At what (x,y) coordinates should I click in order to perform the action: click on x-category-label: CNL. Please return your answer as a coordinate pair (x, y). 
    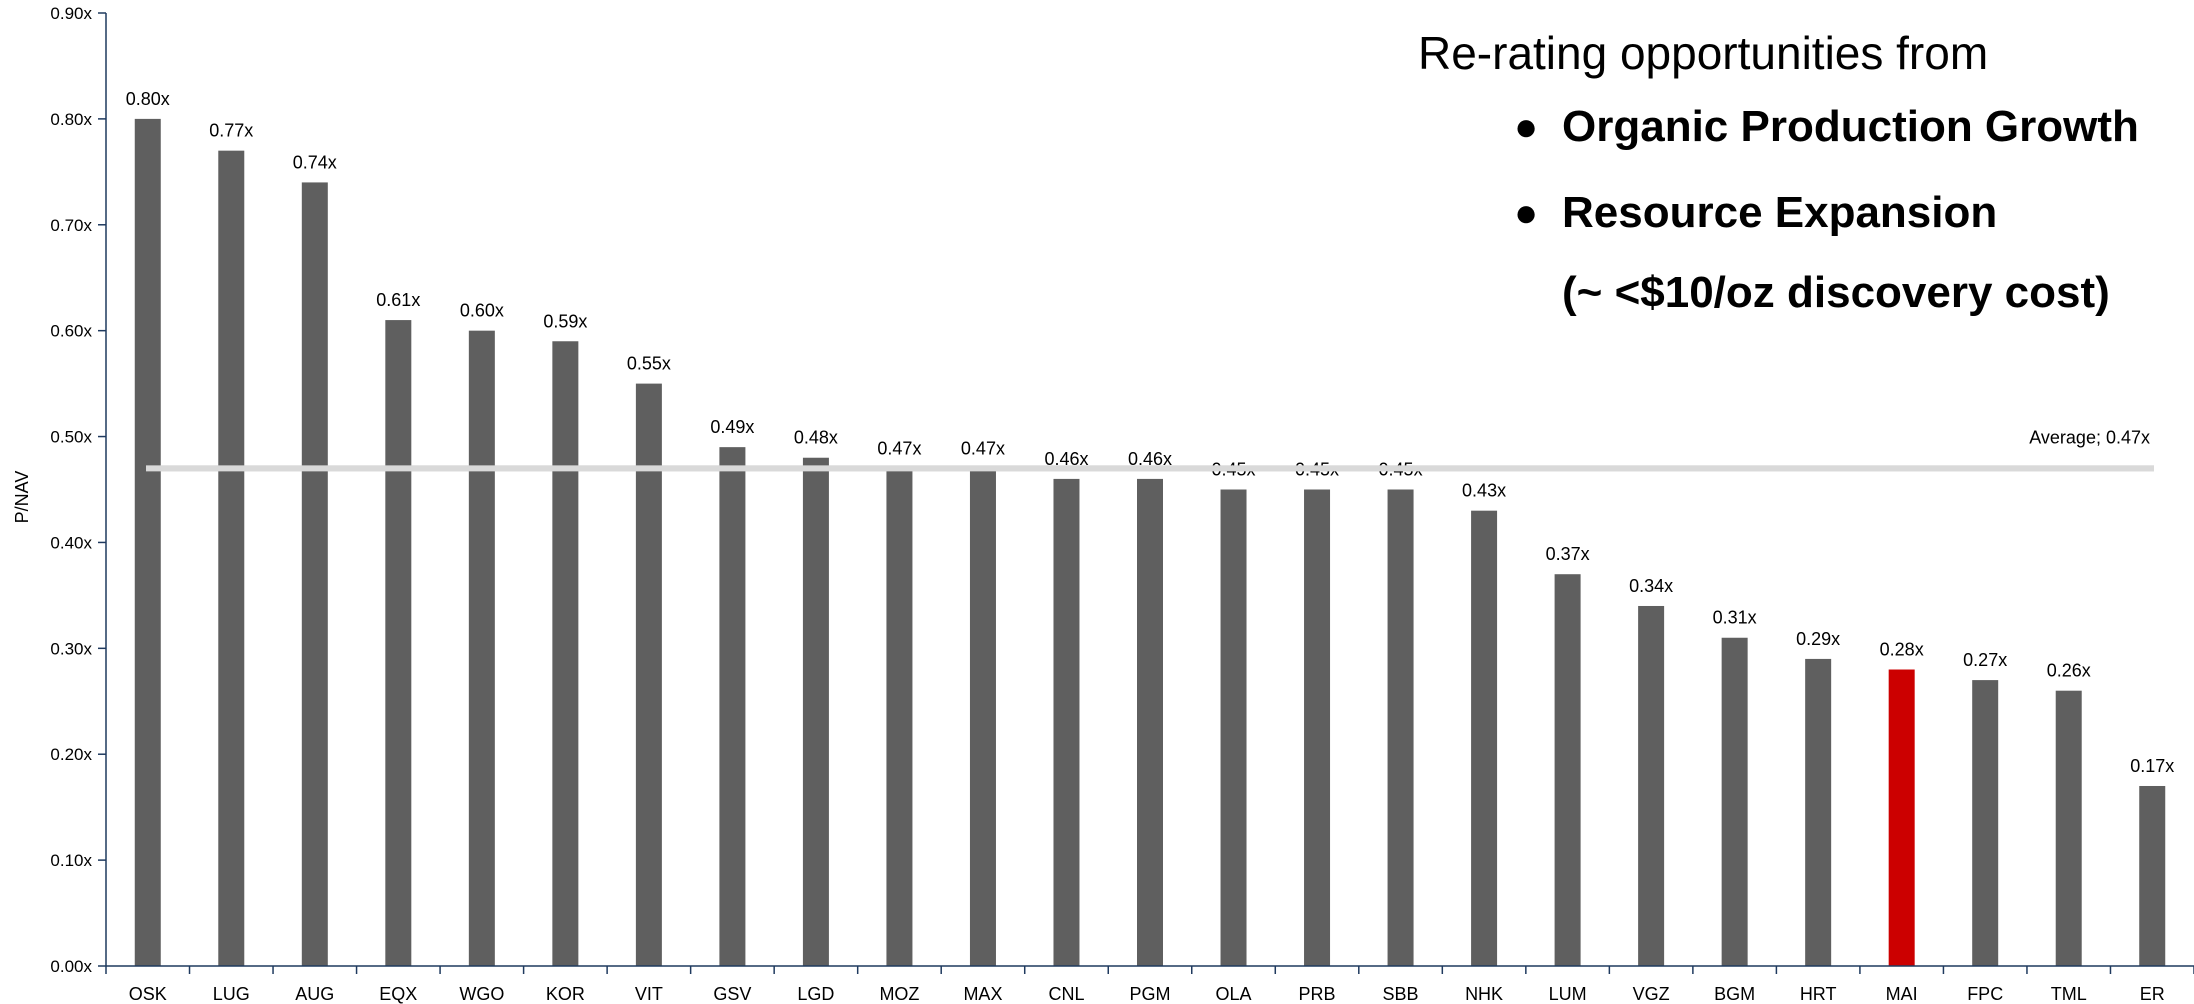
    Looking at the image, I should click on (1066, 994).